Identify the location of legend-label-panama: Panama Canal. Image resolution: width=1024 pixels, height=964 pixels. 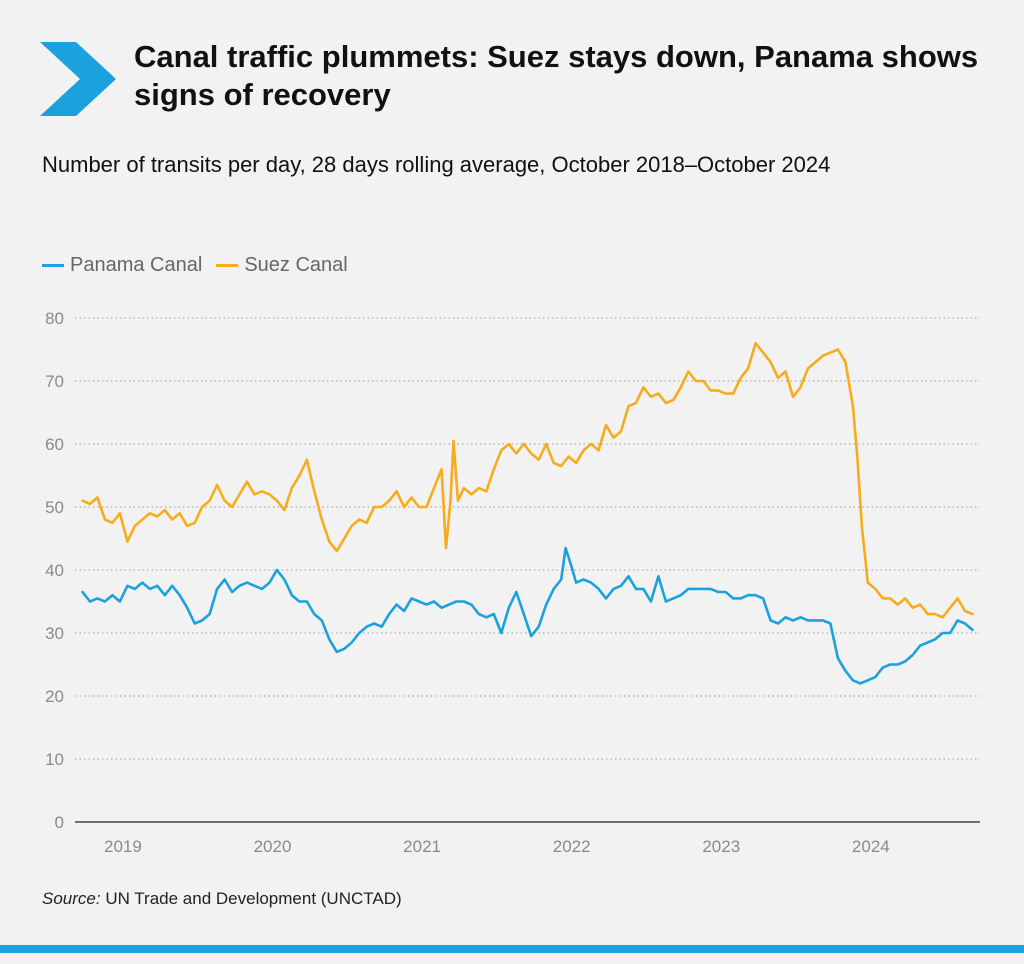
(136, 265).